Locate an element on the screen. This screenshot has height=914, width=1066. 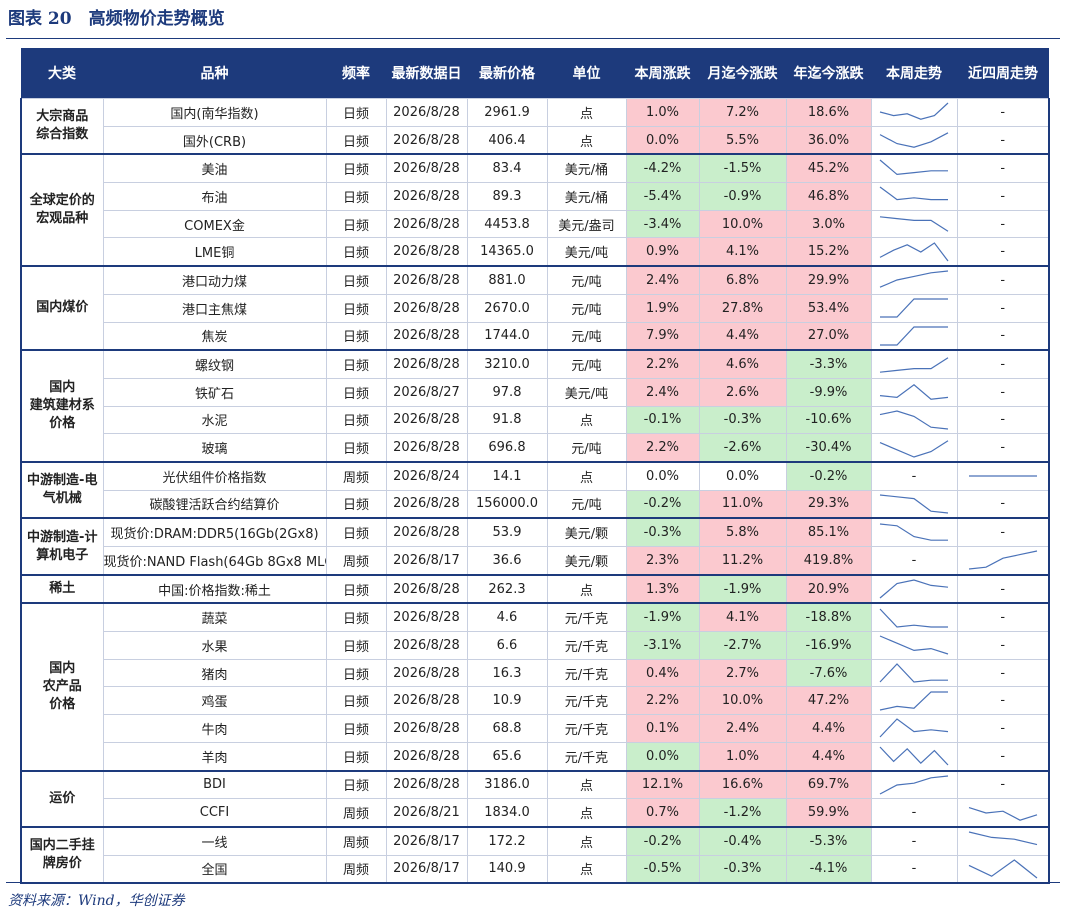
cell-month: 4.6% is located at coordinates (742, 364).